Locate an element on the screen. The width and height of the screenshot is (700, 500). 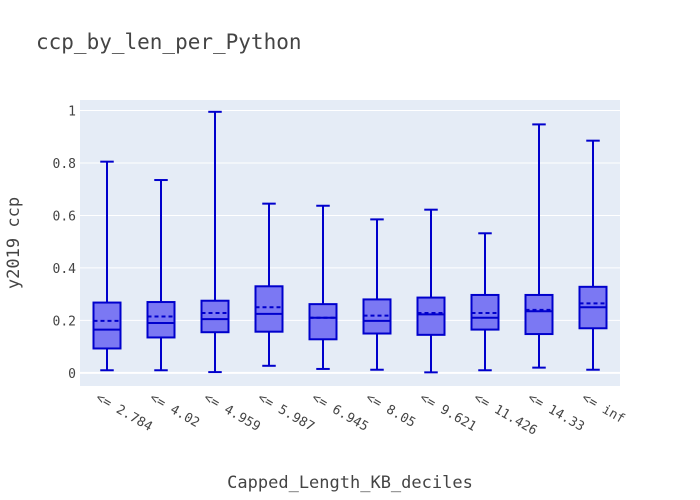
y-tick-label: 0.8 is located at coordinates (64, 164).